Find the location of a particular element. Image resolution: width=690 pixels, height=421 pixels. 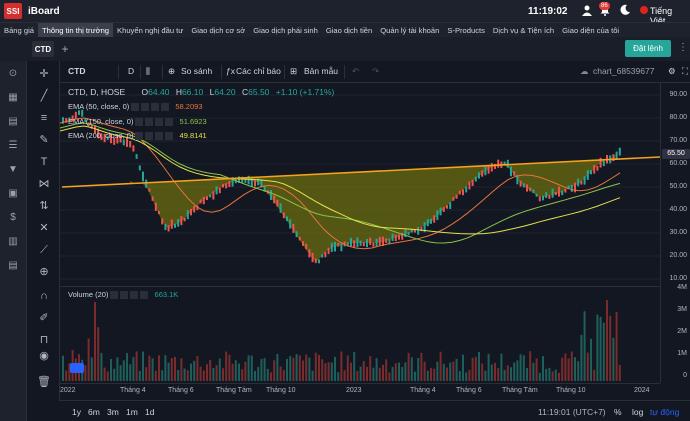

magnet-icon: ∩ is located at coordinates (44, 296).